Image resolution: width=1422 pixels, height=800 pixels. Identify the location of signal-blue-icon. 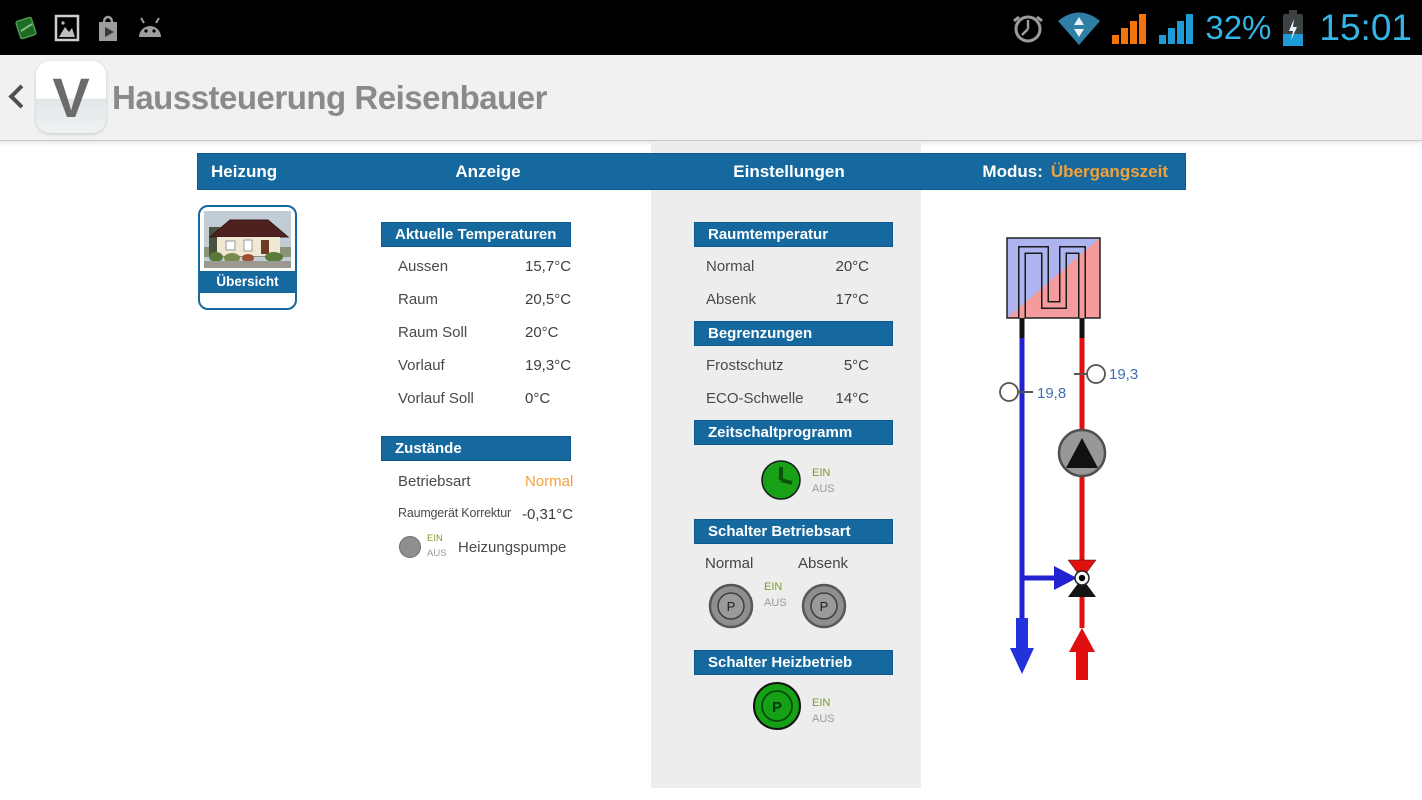
(1176, 28).